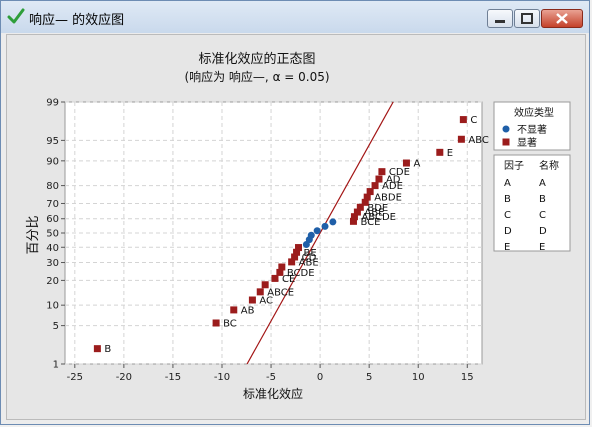 This screenshot has height=427, width=592. I want to click on x-axis: -25 -20 -15 -10 -5 0 5 10 15, so click(270, 373).